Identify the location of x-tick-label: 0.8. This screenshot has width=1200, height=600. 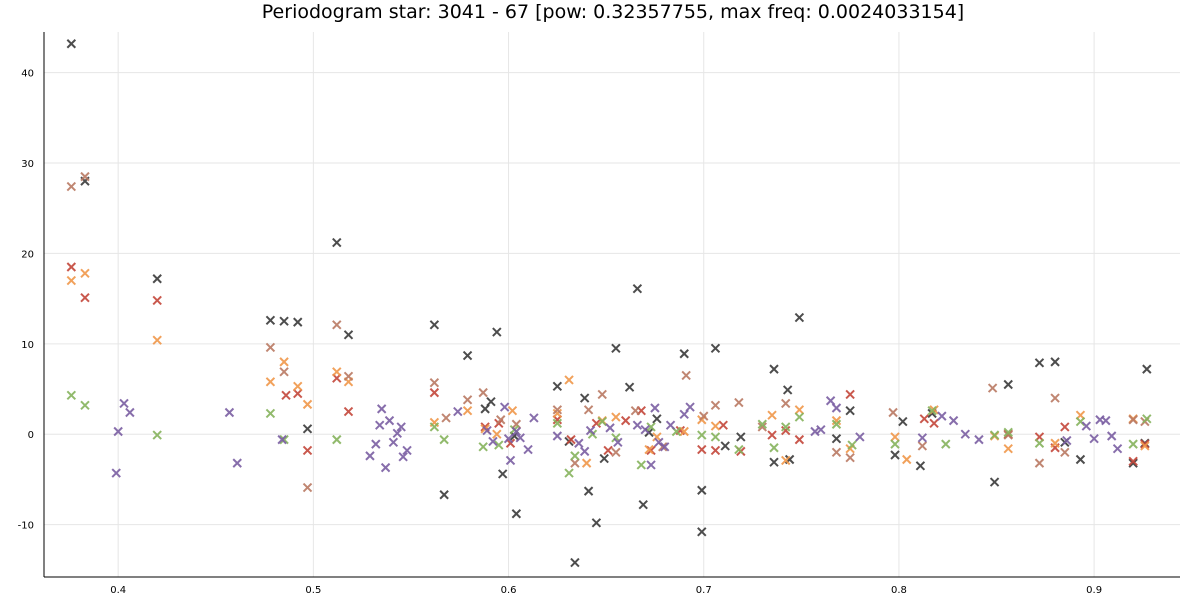
(899, 590).